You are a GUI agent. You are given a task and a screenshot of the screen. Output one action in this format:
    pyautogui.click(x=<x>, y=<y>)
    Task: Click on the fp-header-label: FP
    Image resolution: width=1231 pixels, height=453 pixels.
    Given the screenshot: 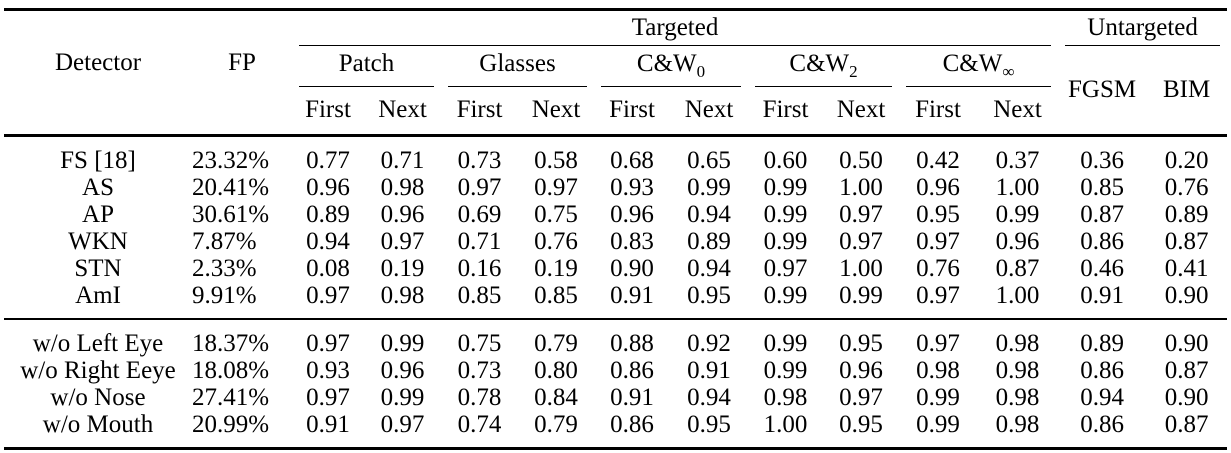 What is the action you would take?
    pyautogui.click(x=242, y=62)
    